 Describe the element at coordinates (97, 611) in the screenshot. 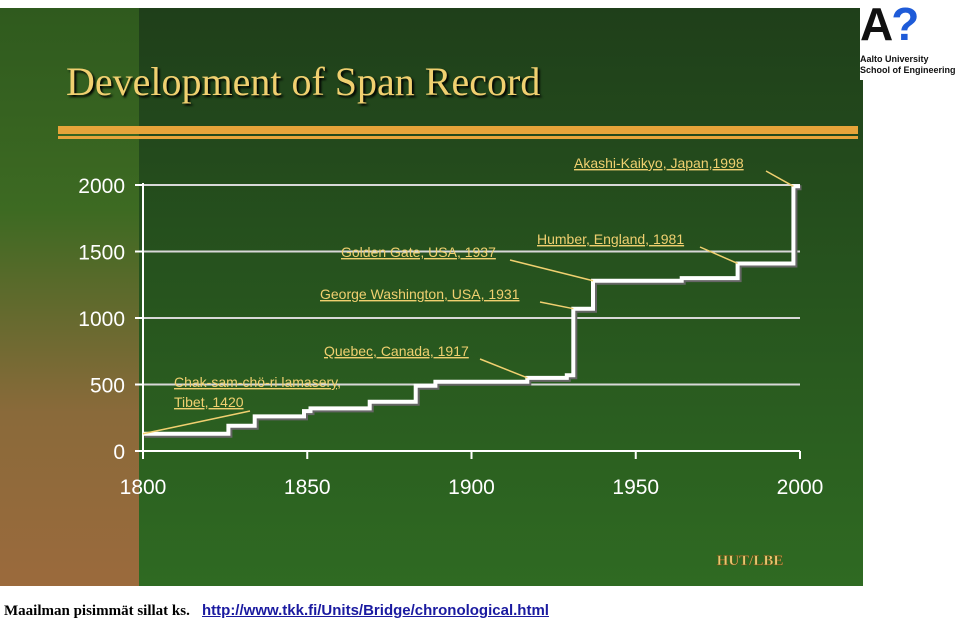

I see `footer-note: Maailman pisimmät sillat ks.` at that location.